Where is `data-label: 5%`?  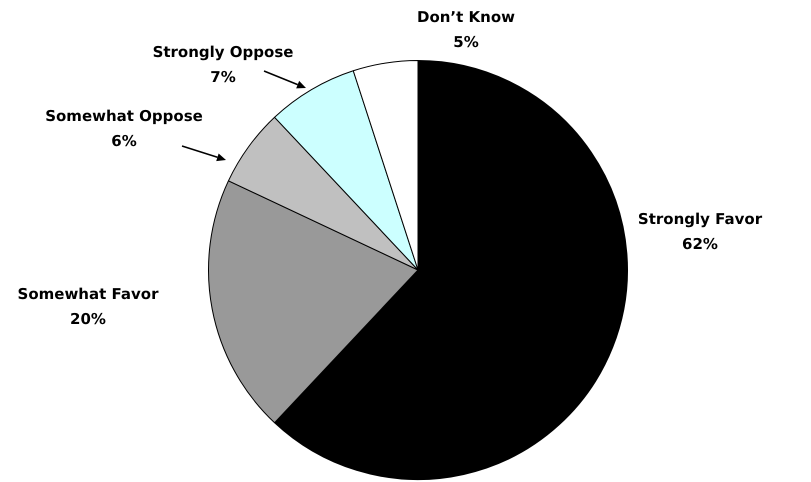
data-label: 5% is located at coordinates (466, 41).